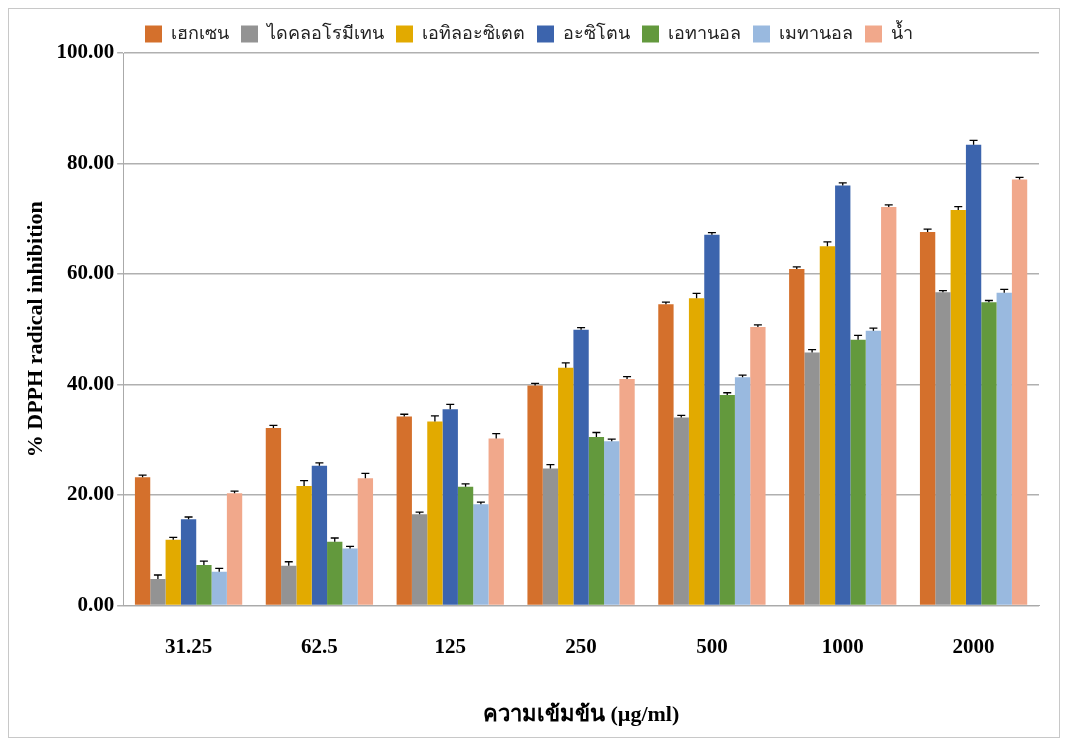 The height and width of the screenshot is (746, 1068). Describe the element at coordinates (581, 646) in the screenshot. I see `x-tick-label: 250` at that location.